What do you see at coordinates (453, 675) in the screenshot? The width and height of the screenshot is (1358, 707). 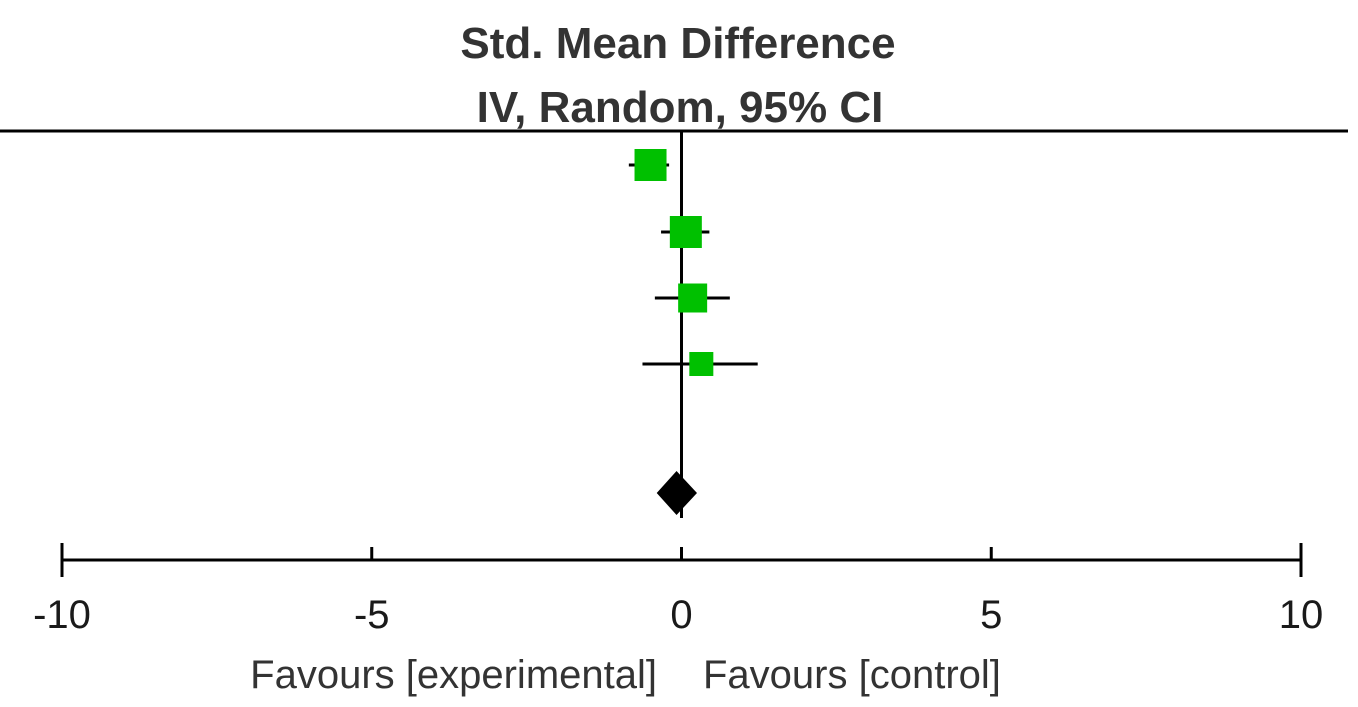 I see `favours-left-label: Favours [experimental]` at bounding box center [453, 675].